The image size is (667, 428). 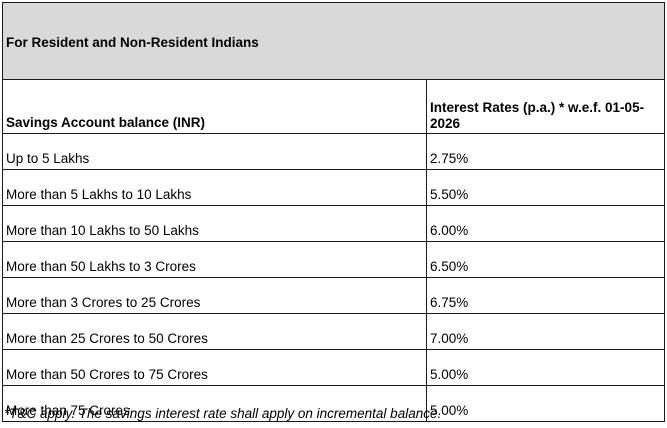 What do you see at coordinates (214, 259) in the screenshot?
I see `balance-cell: More than 50 Lakhs to 3 Crores` at bounding box center [214, 259].